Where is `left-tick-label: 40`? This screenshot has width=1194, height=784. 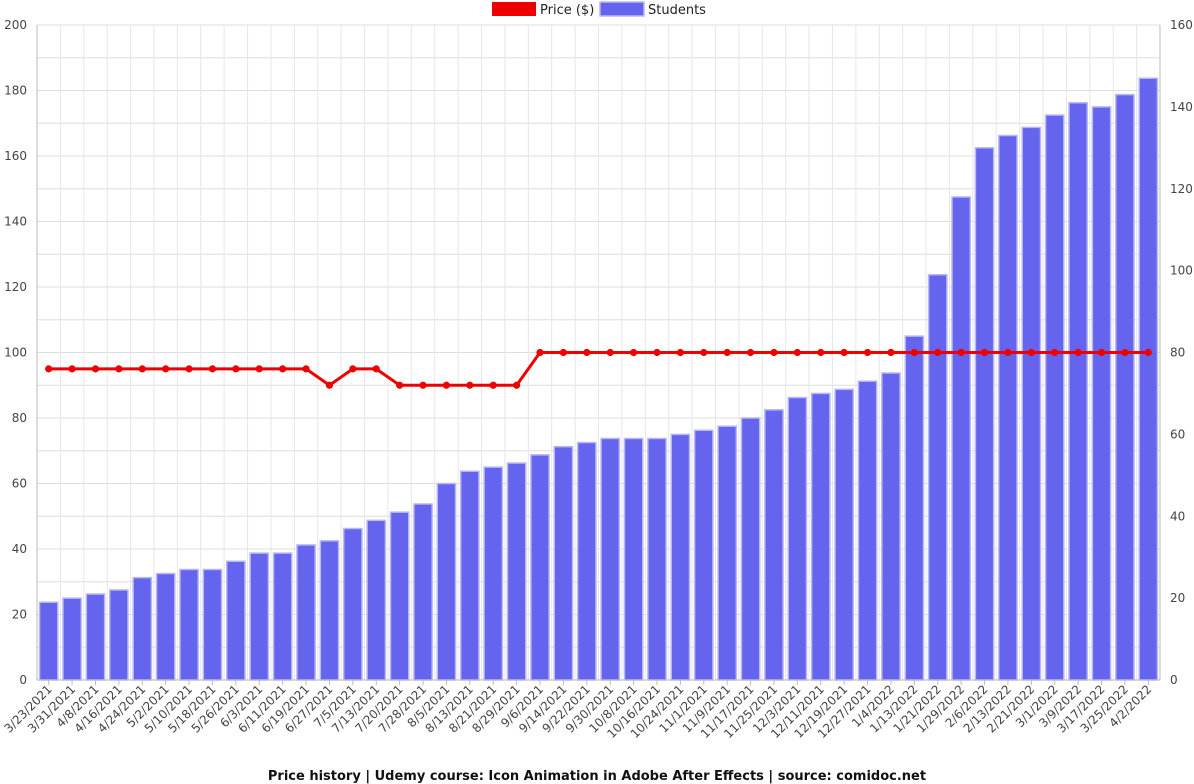 left-tick-label: 40 is located at coordinates (19, 549).